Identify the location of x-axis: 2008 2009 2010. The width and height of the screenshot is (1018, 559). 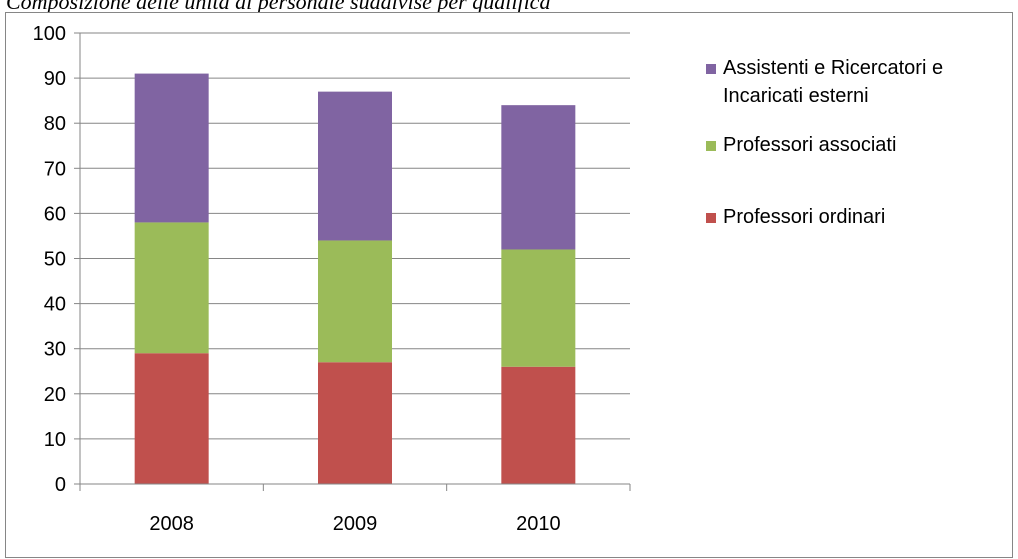
(355, 509).